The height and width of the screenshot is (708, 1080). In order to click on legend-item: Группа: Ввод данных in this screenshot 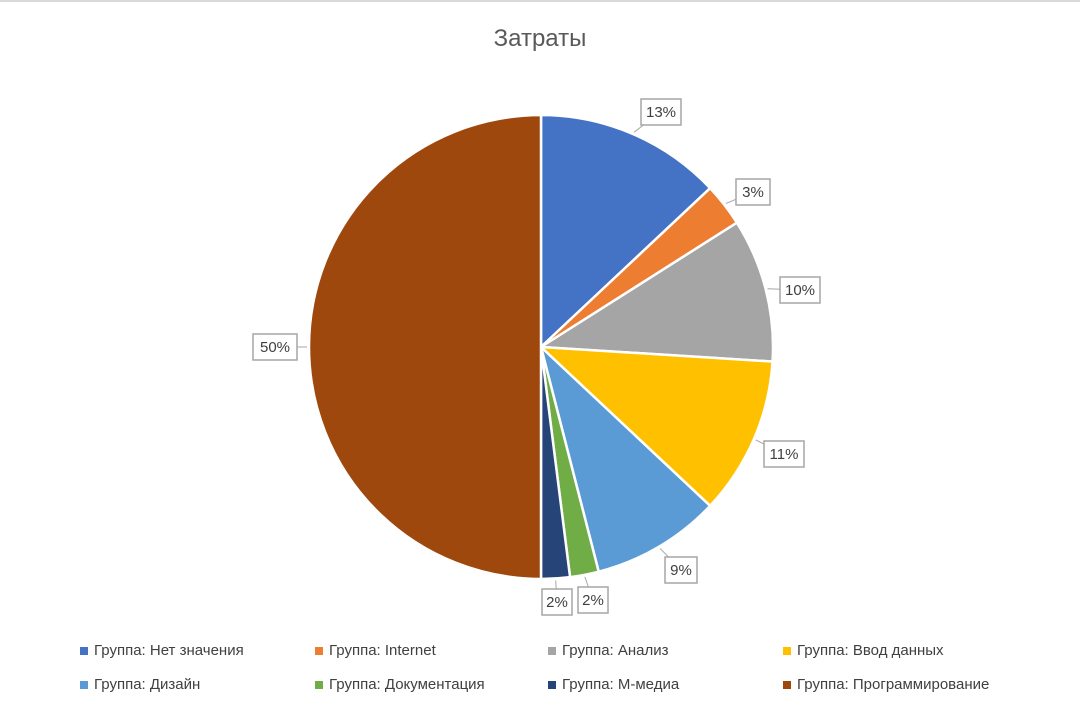, I will do `click(863, 650)`.